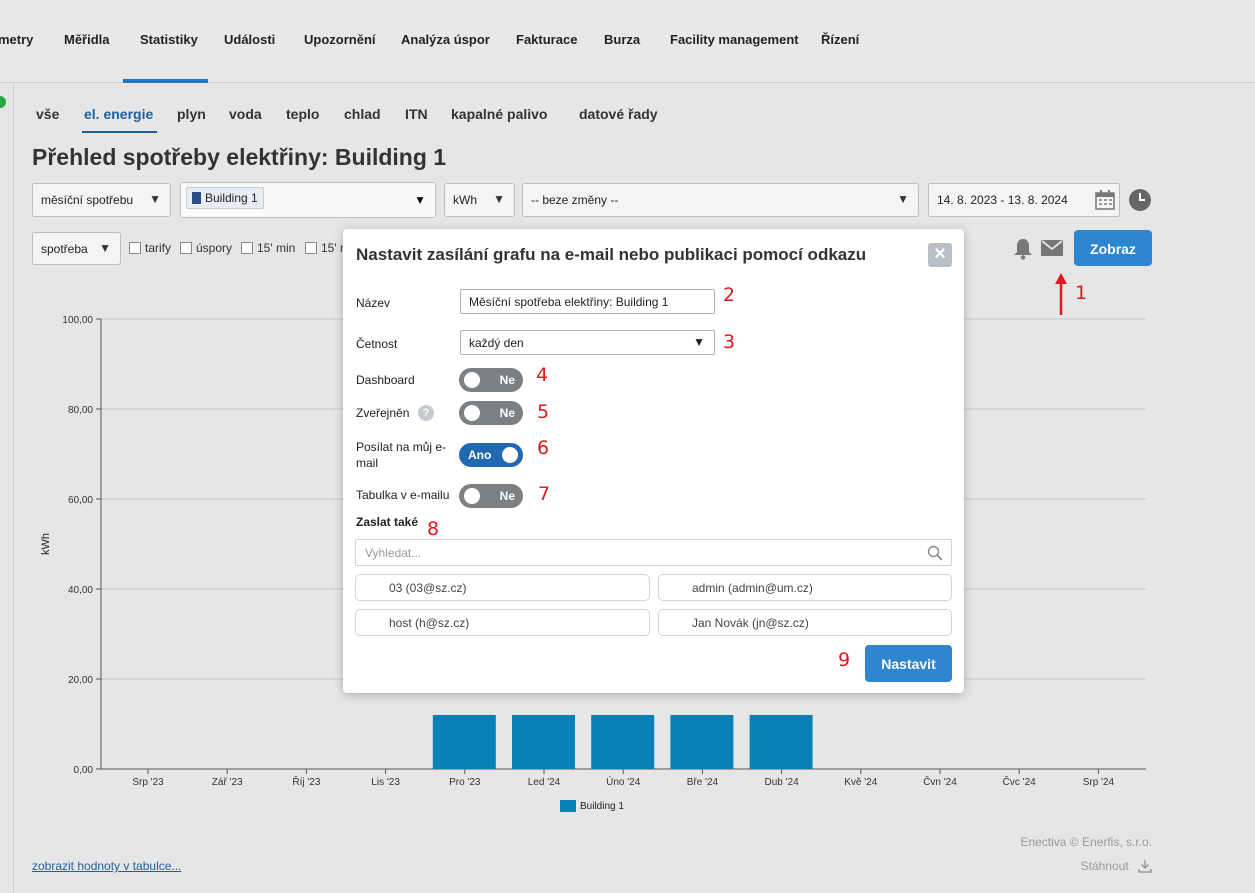  What do you see at coordinates (196, 198) in the screenshot?
I see `building-icon` at bounding box center [196, 198].